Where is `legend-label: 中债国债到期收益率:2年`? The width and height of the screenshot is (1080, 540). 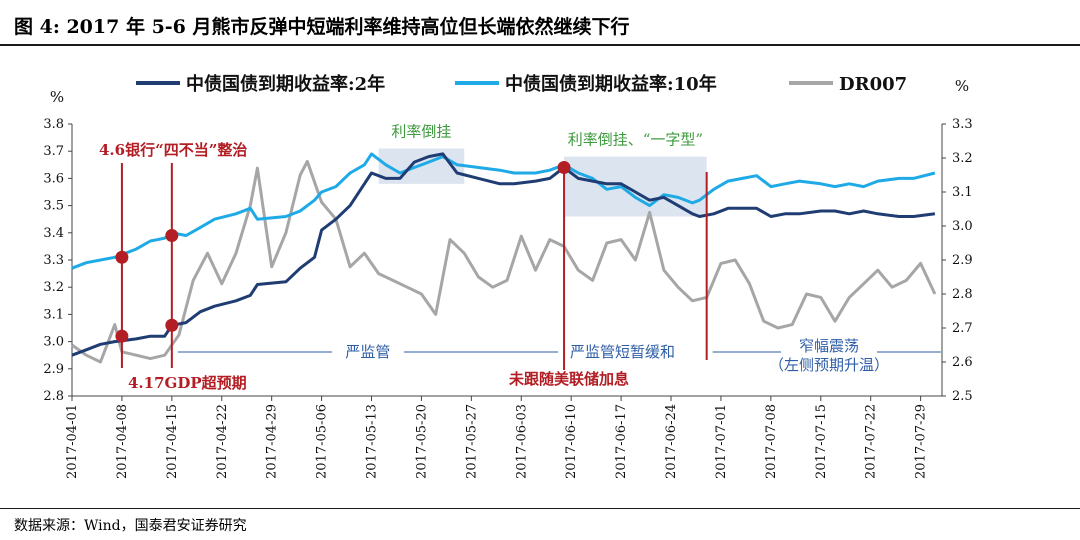 legend-label: 中债国债到期收益率:2年 is located at coordinates (285, 84).